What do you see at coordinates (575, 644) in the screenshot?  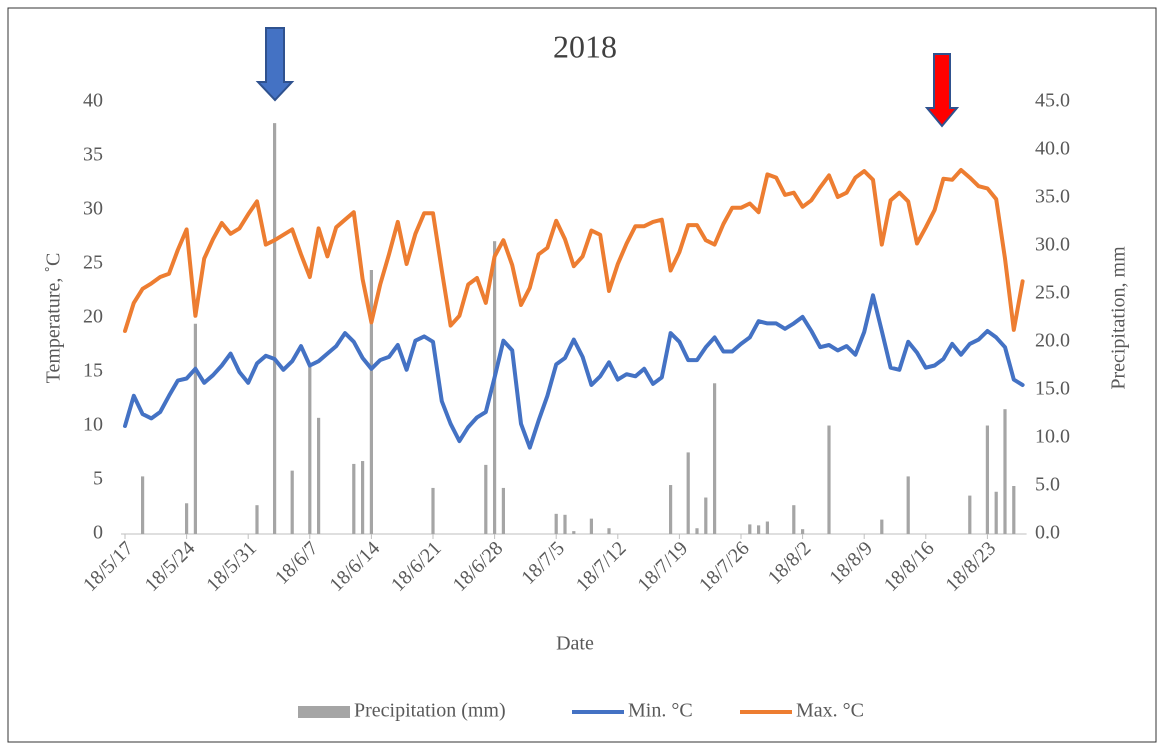 I see `x-axis-title: Date` at bounding box center [575, 644].